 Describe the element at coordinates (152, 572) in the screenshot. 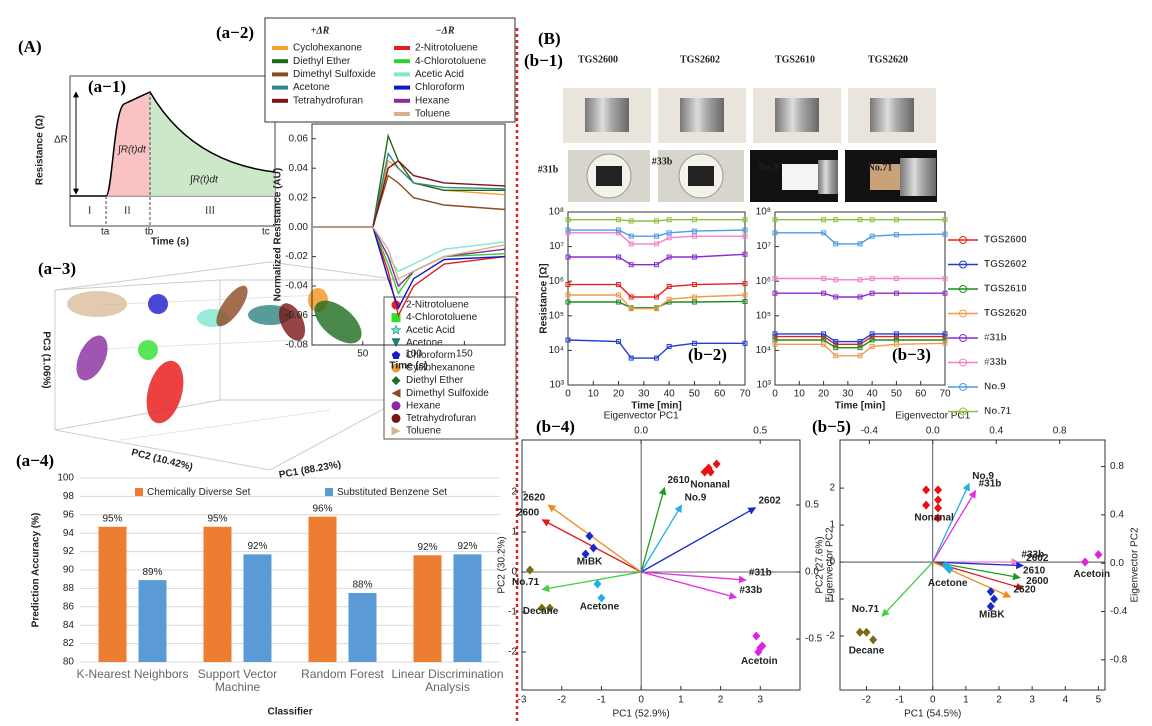

I see `value-label: 89%` at that location.